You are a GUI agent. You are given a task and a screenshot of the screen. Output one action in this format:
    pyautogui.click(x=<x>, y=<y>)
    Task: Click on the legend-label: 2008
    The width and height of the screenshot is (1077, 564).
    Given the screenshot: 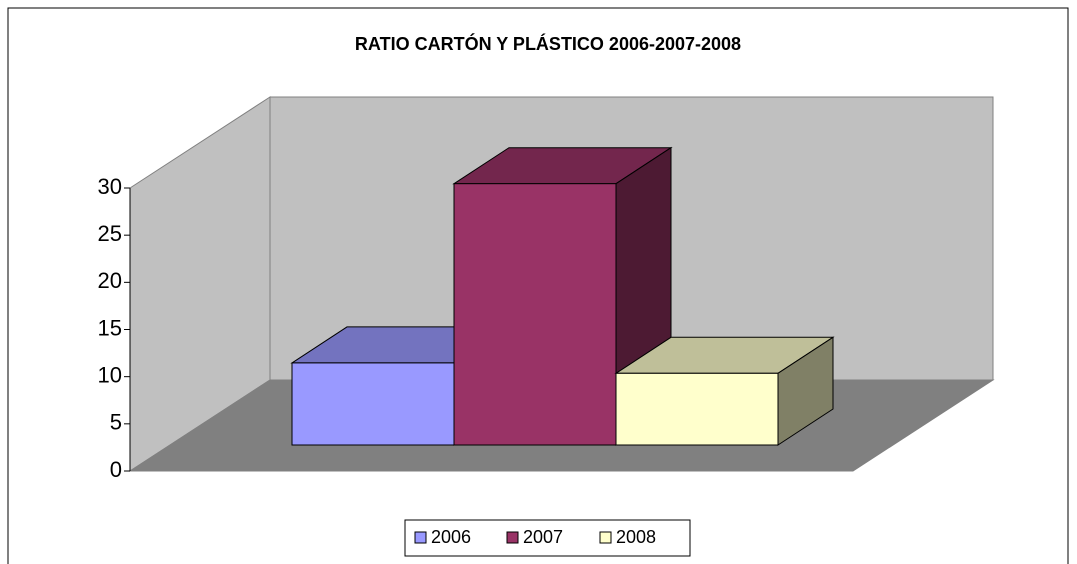 What is the action you would take?
    pyautogui.click(x=636, y=537)
    